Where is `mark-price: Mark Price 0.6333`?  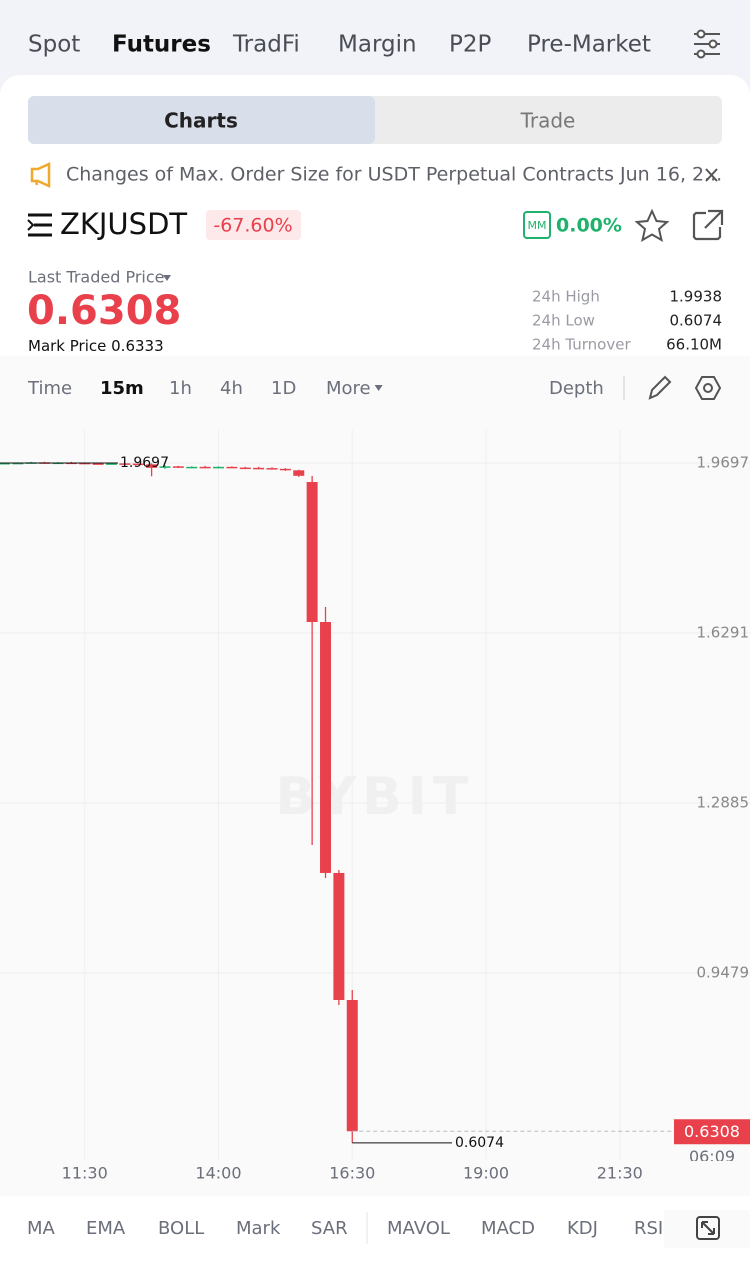 mark-price: Mark Price 0.6333 is located at coordinates (96, 346).